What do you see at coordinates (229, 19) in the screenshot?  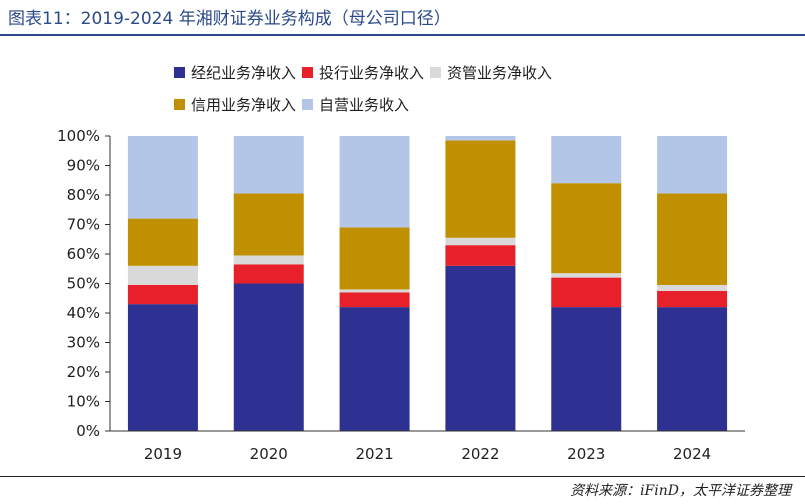 I see `figure-title: 图表11：2019-2024 年湘财证券业务构成（母公司口径）` at bounding box center [229, 19].